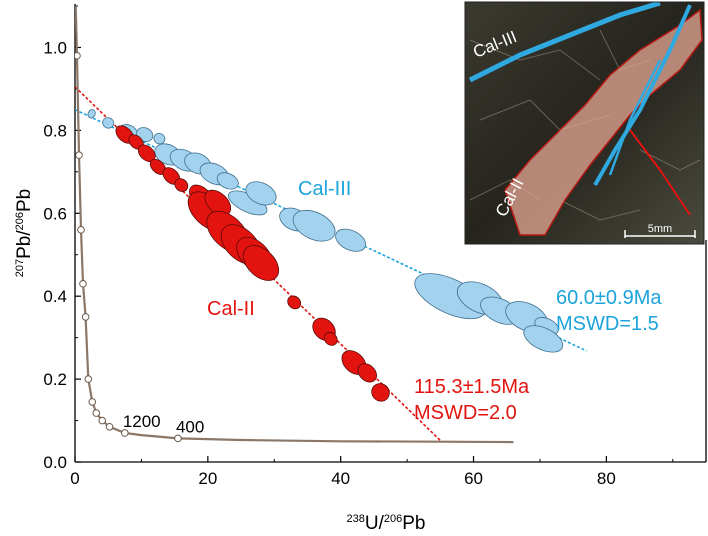 Image resolution: width=708 pixels, height=536 pixels. I want to click on cal2-label: Cal-II, so click(231, 309).